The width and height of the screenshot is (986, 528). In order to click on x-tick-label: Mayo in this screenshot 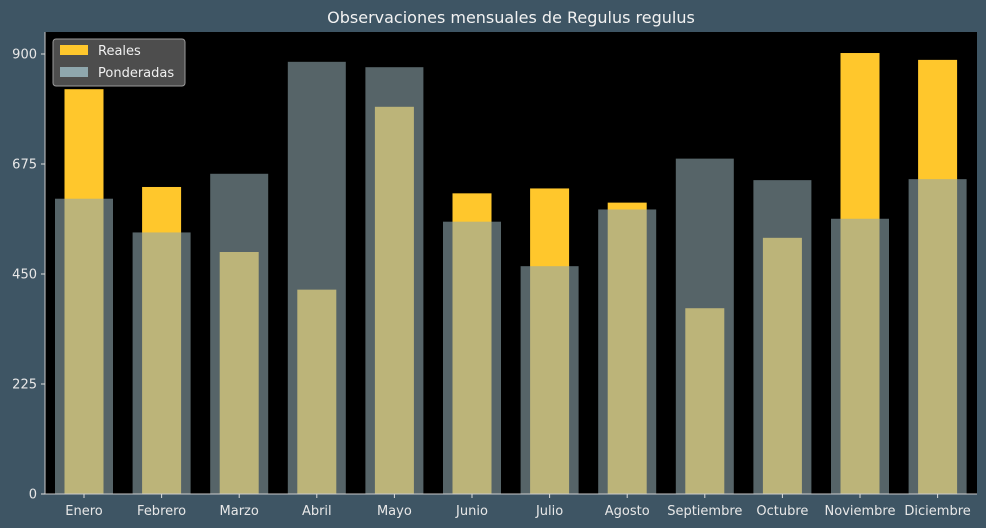, I will do `click(394, 511)`.